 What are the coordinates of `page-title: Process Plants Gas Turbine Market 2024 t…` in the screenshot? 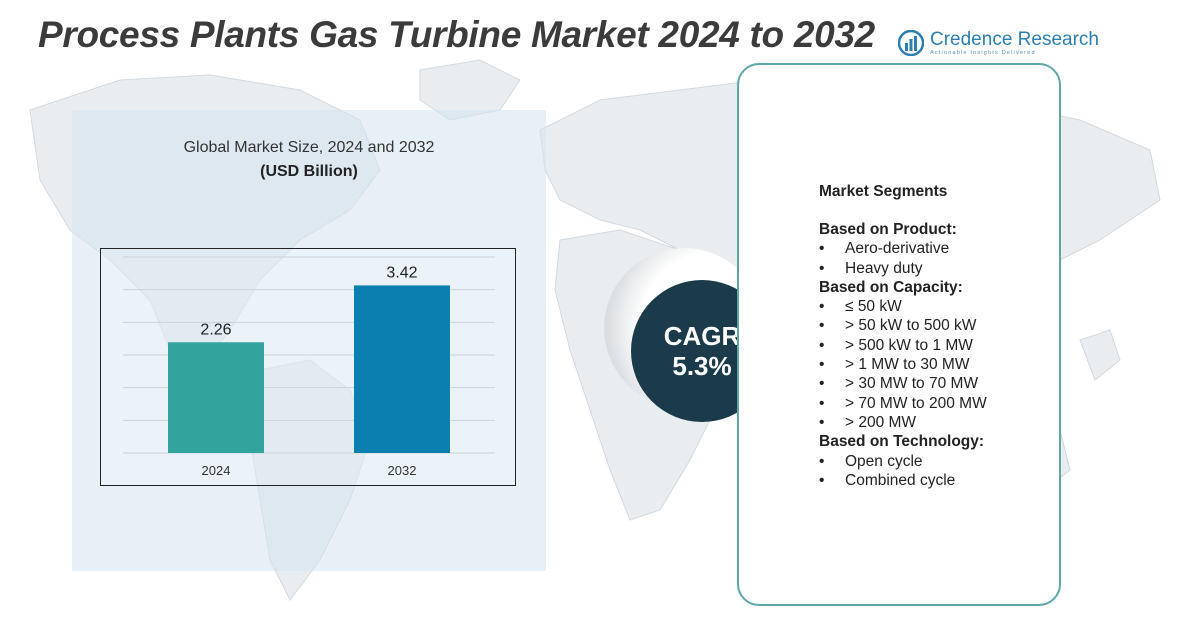 It's located at (456, 34).